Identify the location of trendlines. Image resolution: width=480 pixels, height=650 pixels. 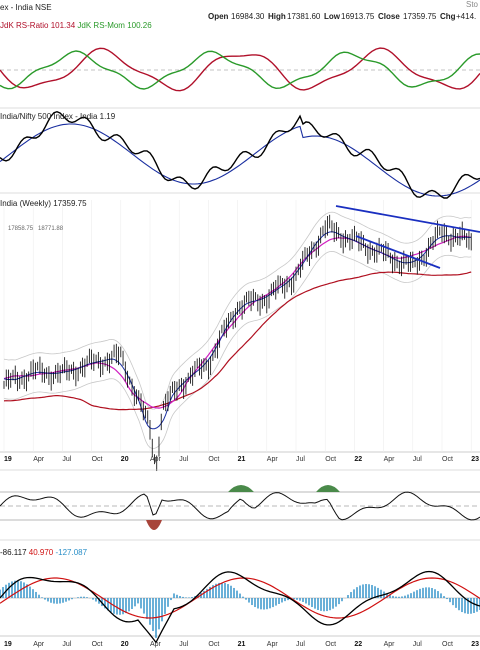
(407, 237).